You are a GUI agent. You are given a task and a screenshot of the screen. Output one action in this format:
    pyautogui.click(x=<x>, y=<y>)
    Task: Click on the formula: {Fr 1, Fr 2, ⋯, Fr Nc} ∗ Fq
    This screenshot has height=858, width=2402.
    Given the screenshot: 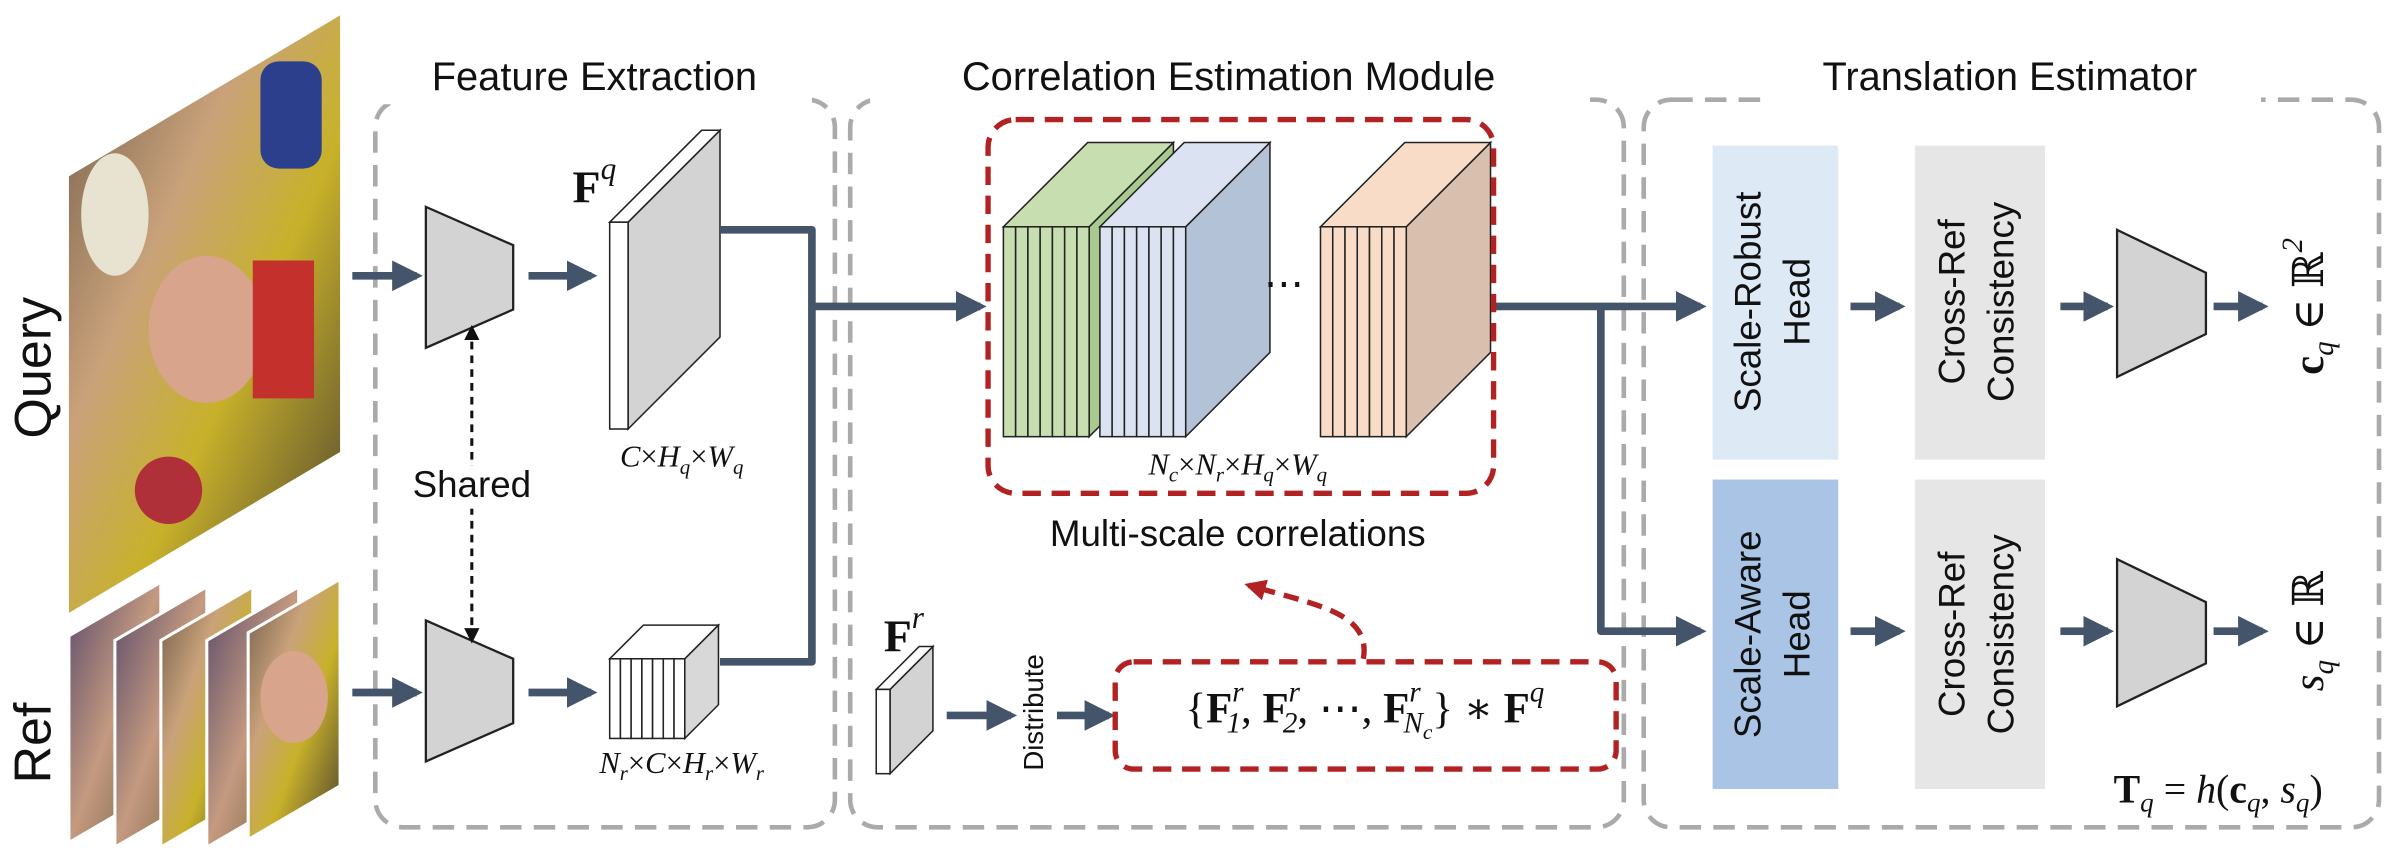 What is the action you would take?
    pyautogui.click(x=1364, y=710)
    